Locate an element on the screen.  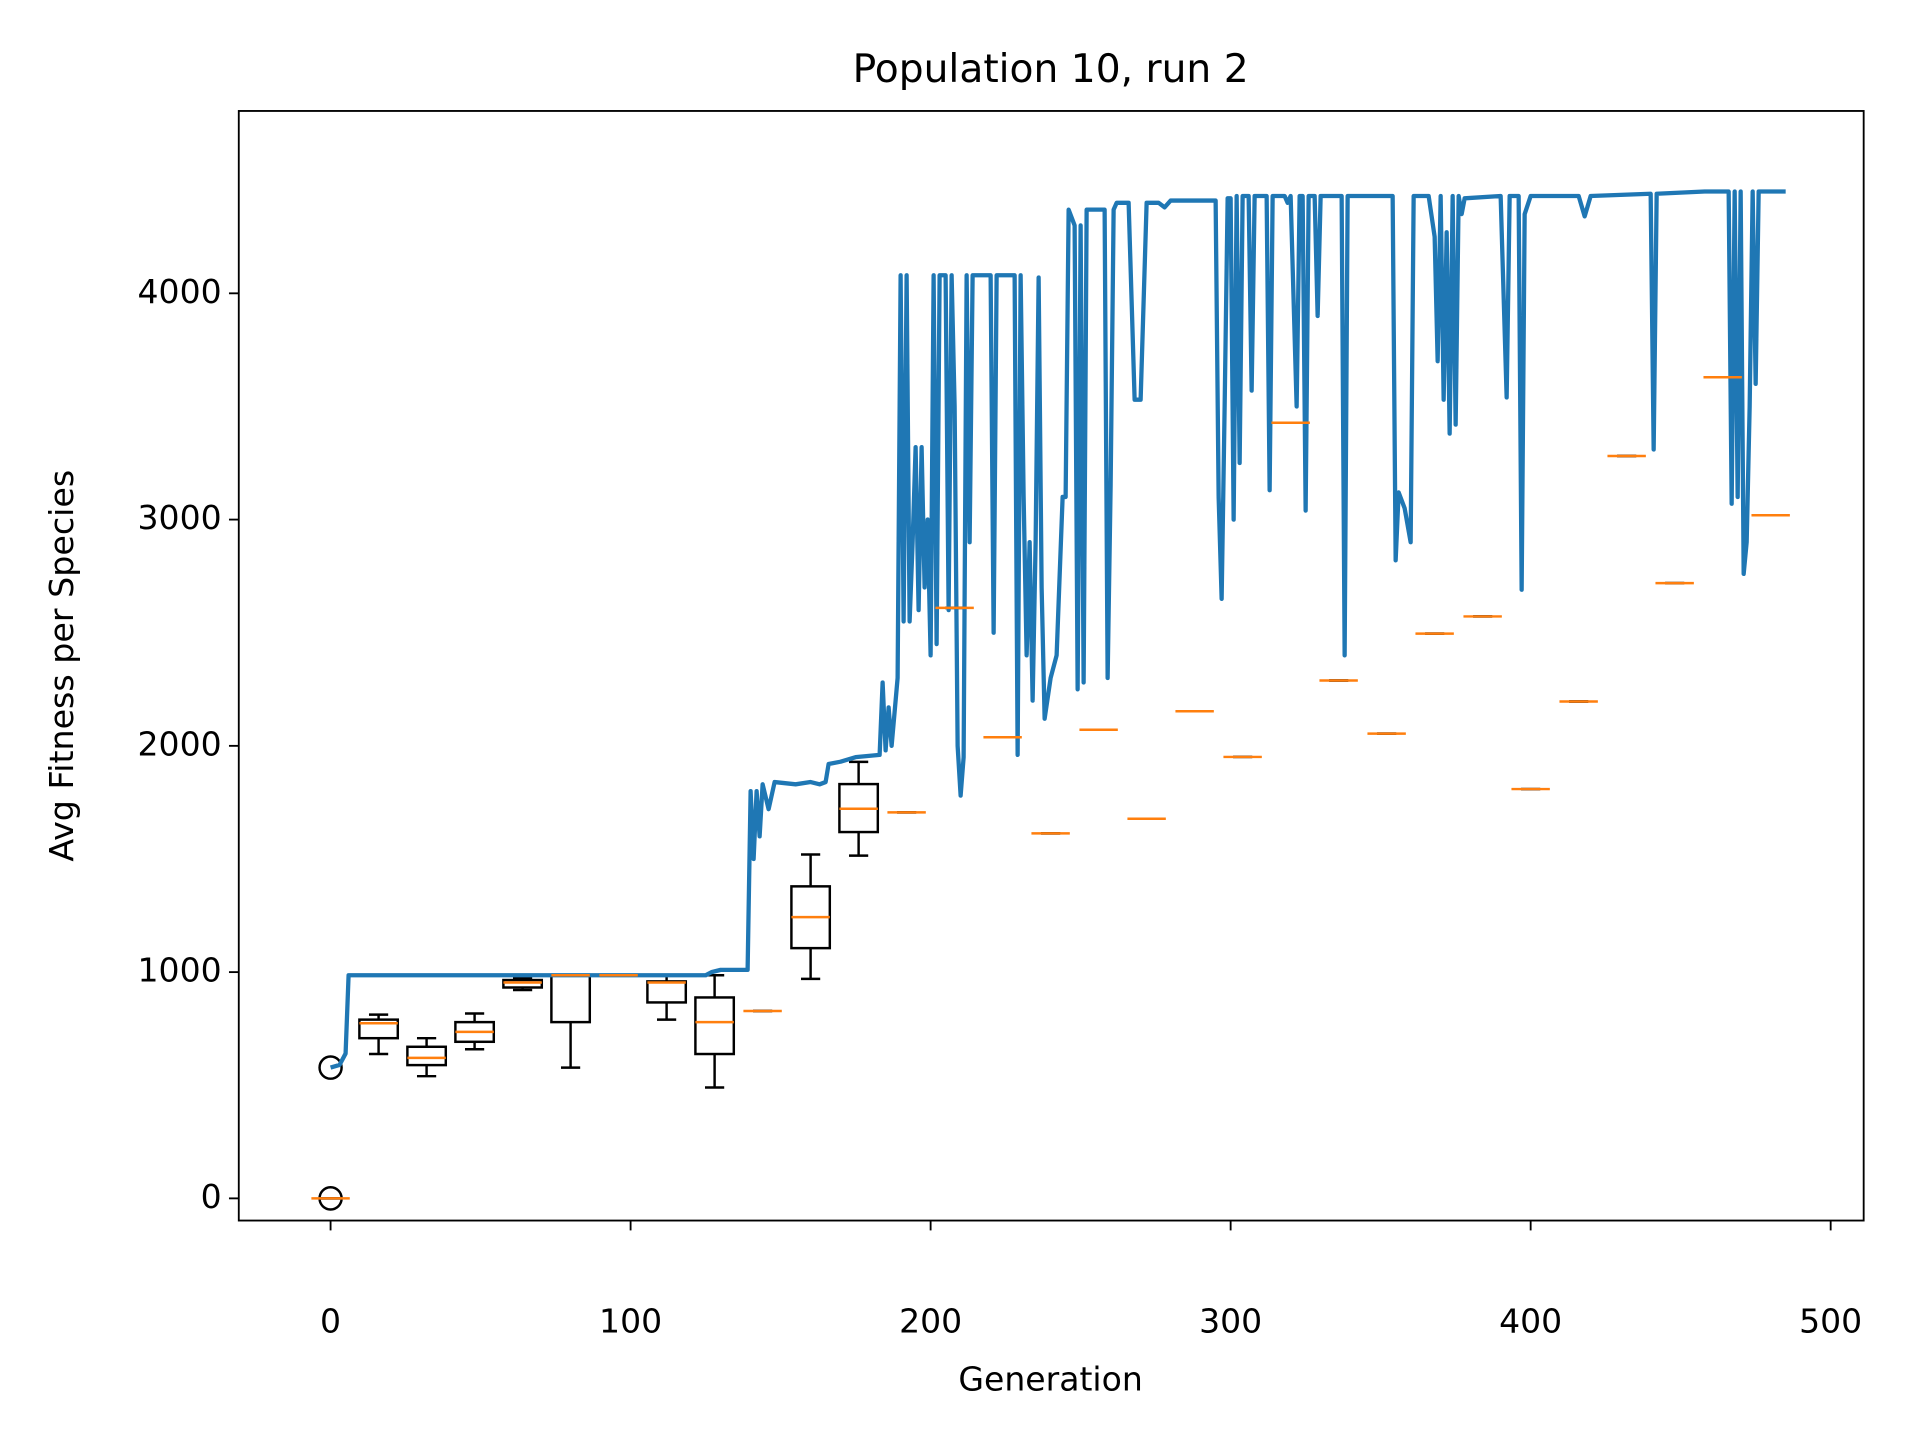
x-axis-label: Generation is located at coordinates (1050, 1378).